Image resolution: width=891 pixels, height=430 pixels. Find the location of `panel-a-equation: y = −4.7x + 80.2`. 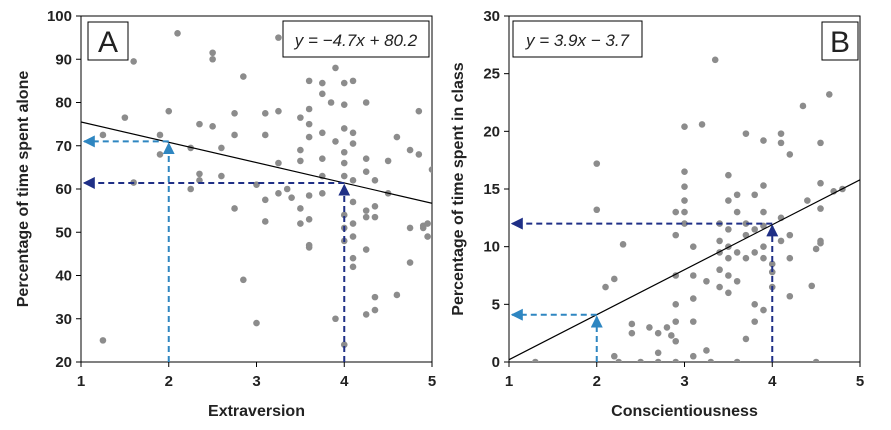

panel-a-equation: y = −4.7x + 80.2 is located at coordinates (356, 40).